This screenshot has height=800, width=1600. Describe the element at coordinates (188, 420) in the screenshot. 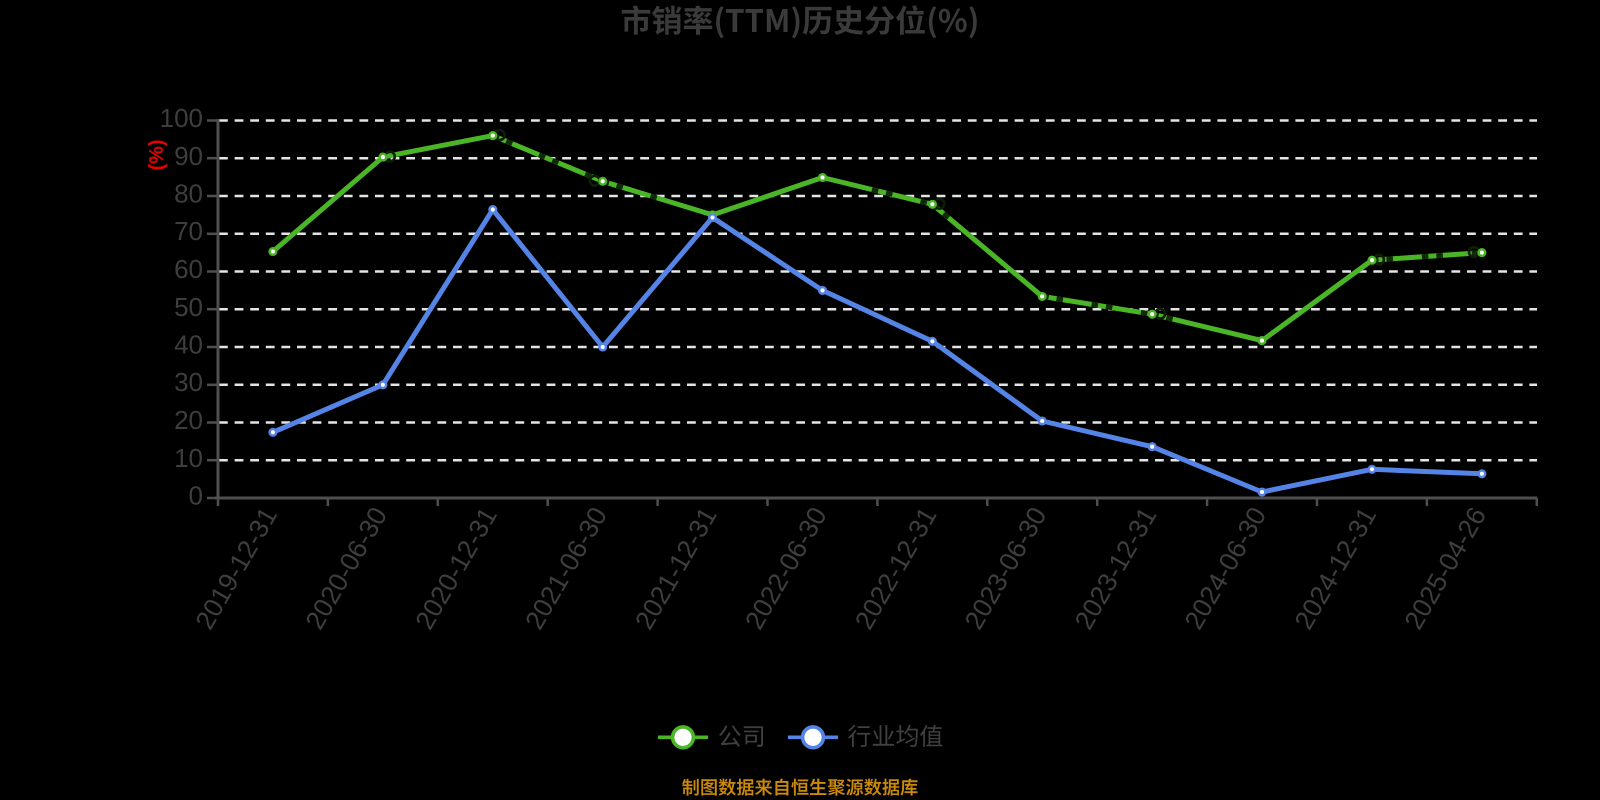

I see `svg-text: 20` at that location.